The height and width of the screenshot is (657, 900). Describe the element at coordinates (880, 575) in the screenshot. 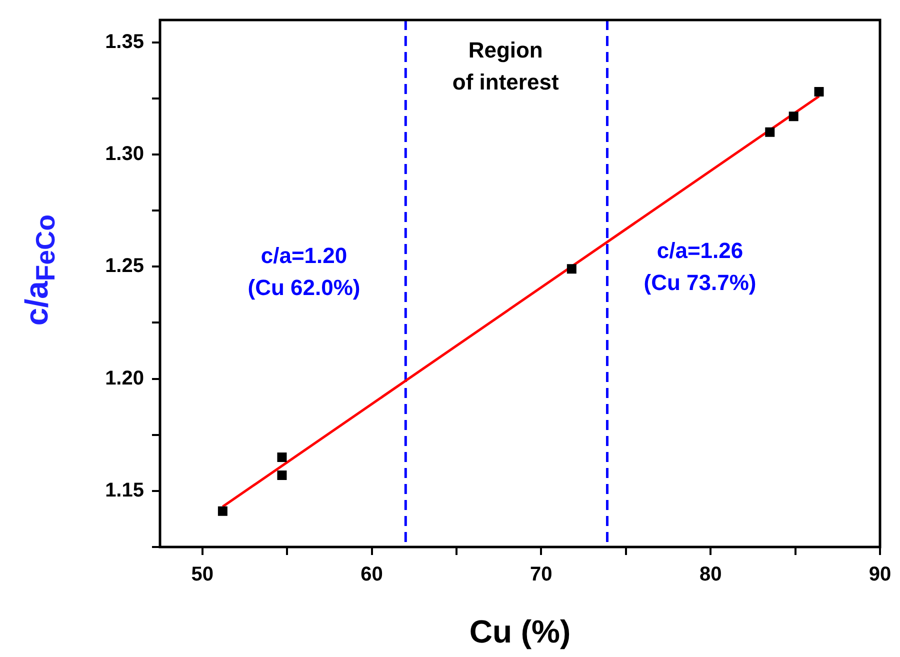

I see `x-tick-label: 90` at that location.